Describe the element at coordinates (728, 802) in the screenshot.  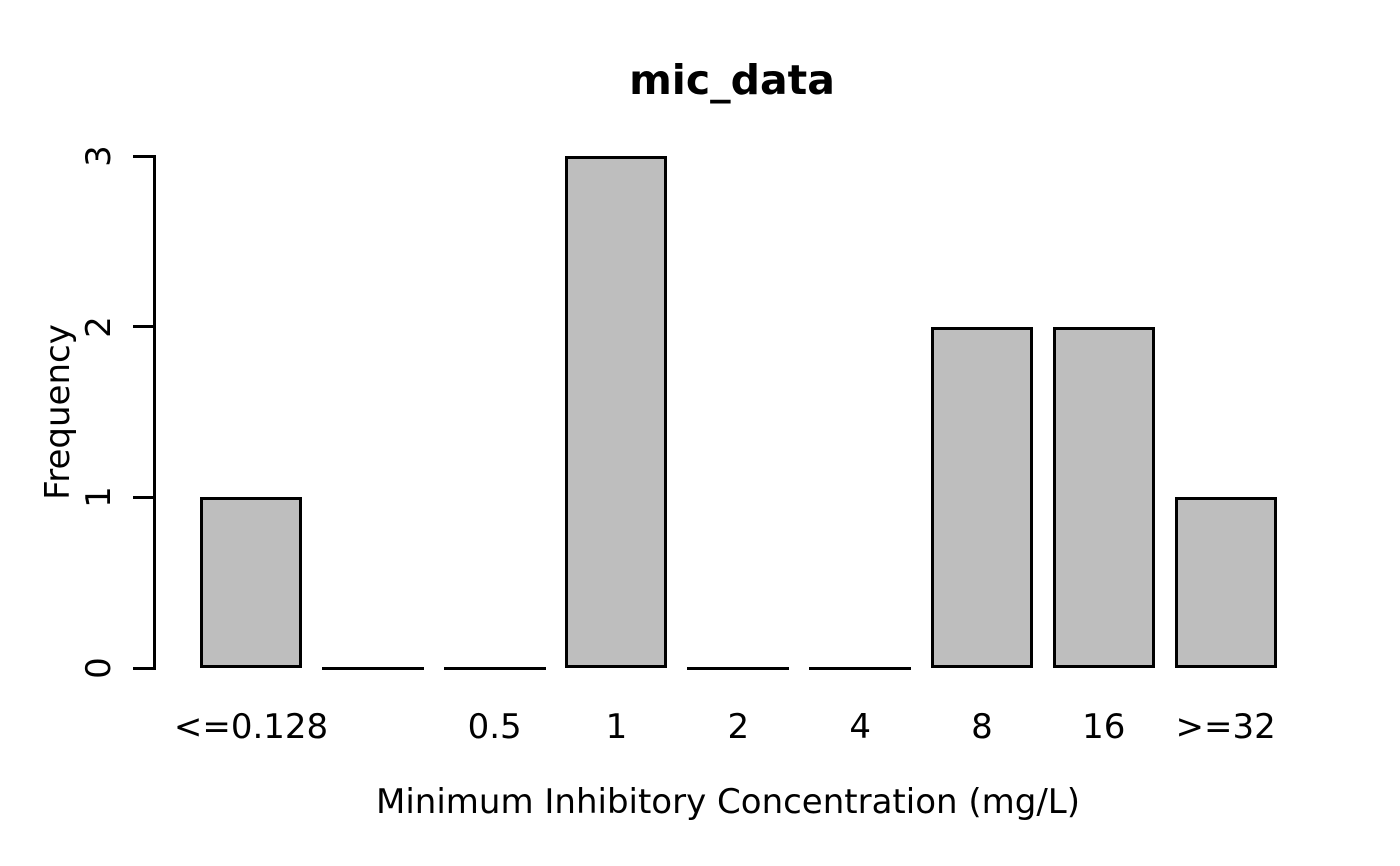
I see `x-axis-title: Minimum Inhibitory Concentration (mg/L)` at that location.